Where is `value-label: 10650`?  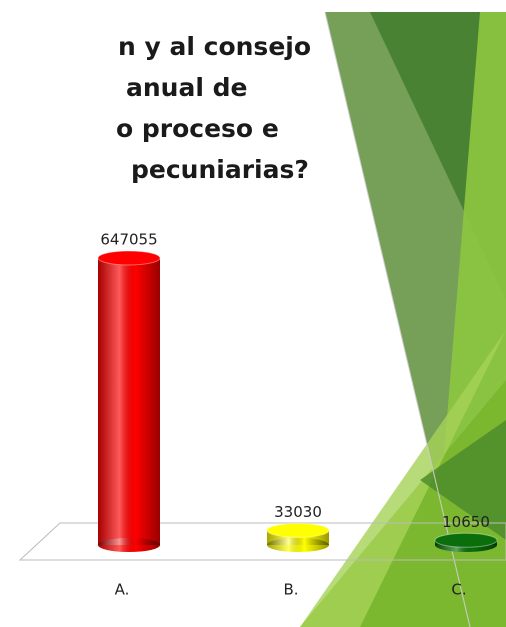 value-label: 10650 is located at coordinates (466, 522).